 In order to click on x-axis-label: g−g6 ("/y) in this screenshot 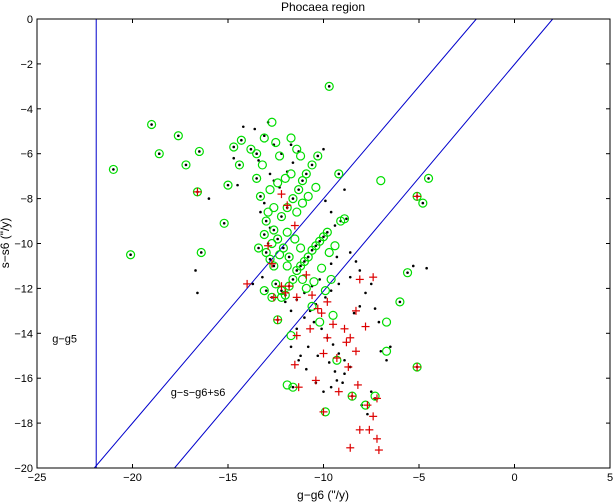, I will do `click(323, 495)`.